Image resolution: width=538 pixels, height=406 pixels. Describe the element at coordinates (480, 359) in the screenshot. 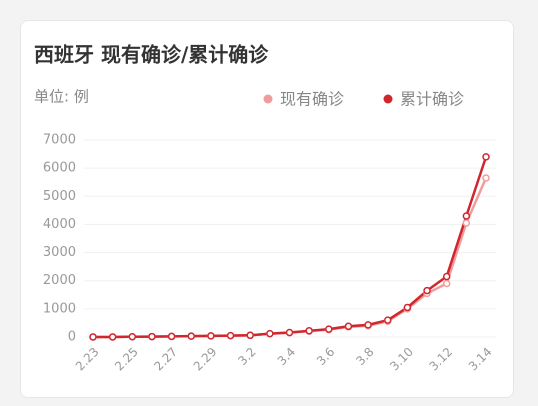

I see `x-tick-label: 3.14` at that location.